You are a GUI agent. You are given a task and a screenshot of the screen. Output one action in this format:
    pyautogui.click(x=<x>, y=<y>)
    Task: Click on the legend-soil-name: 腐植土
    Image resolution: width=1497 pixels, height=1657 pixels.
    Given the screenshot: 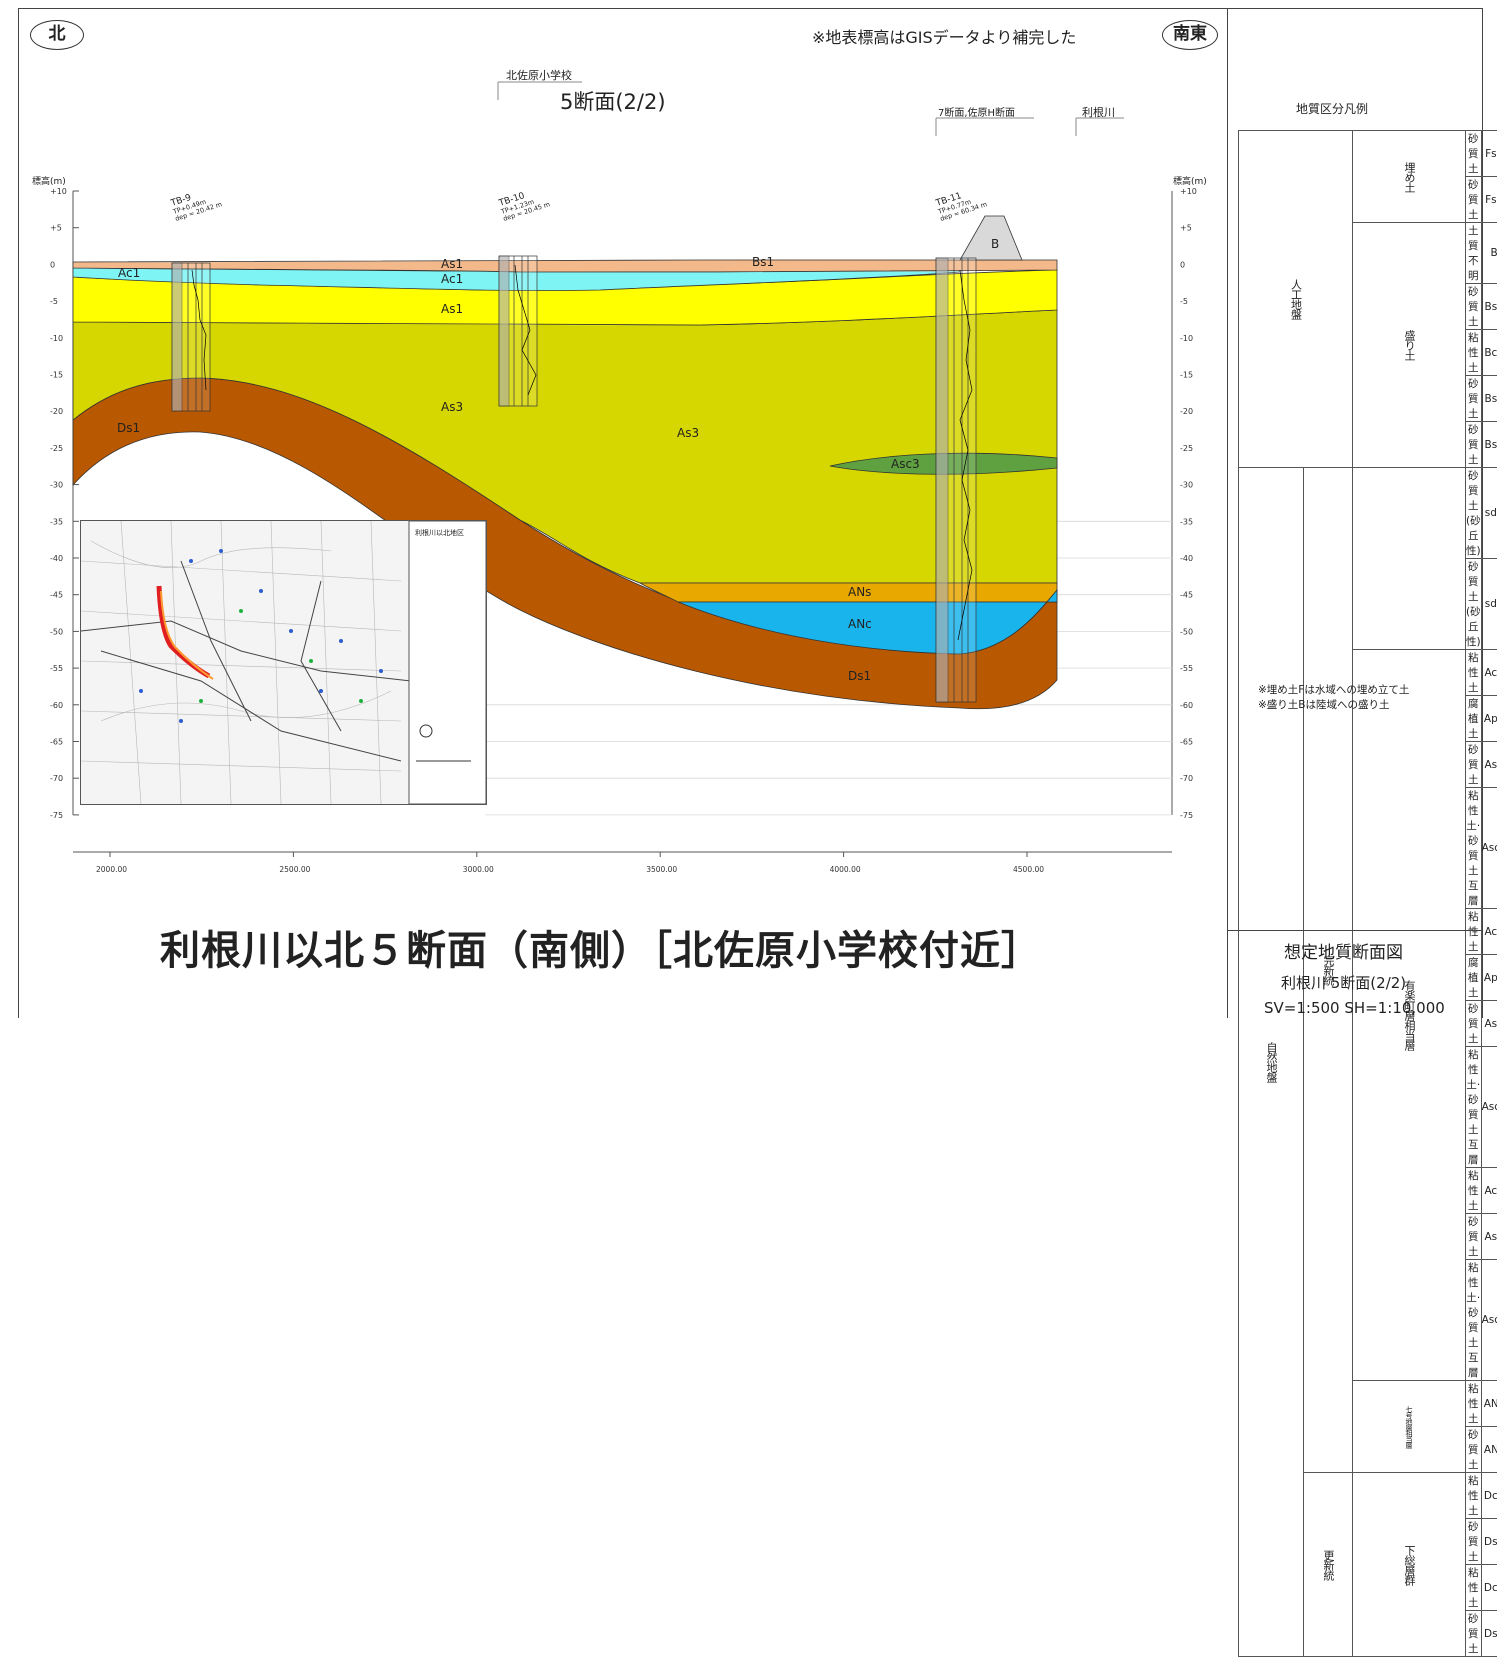 What is the action you would take?
    pyautogui.click(x=1474, y=719)
    